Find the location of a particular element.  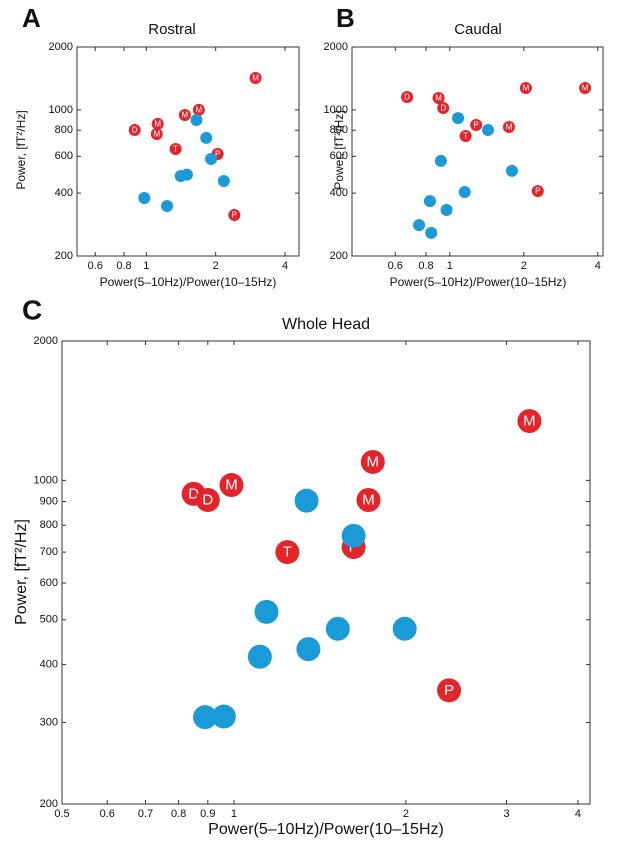

y-tick-label: 700 is located at coordinates (49, 552).